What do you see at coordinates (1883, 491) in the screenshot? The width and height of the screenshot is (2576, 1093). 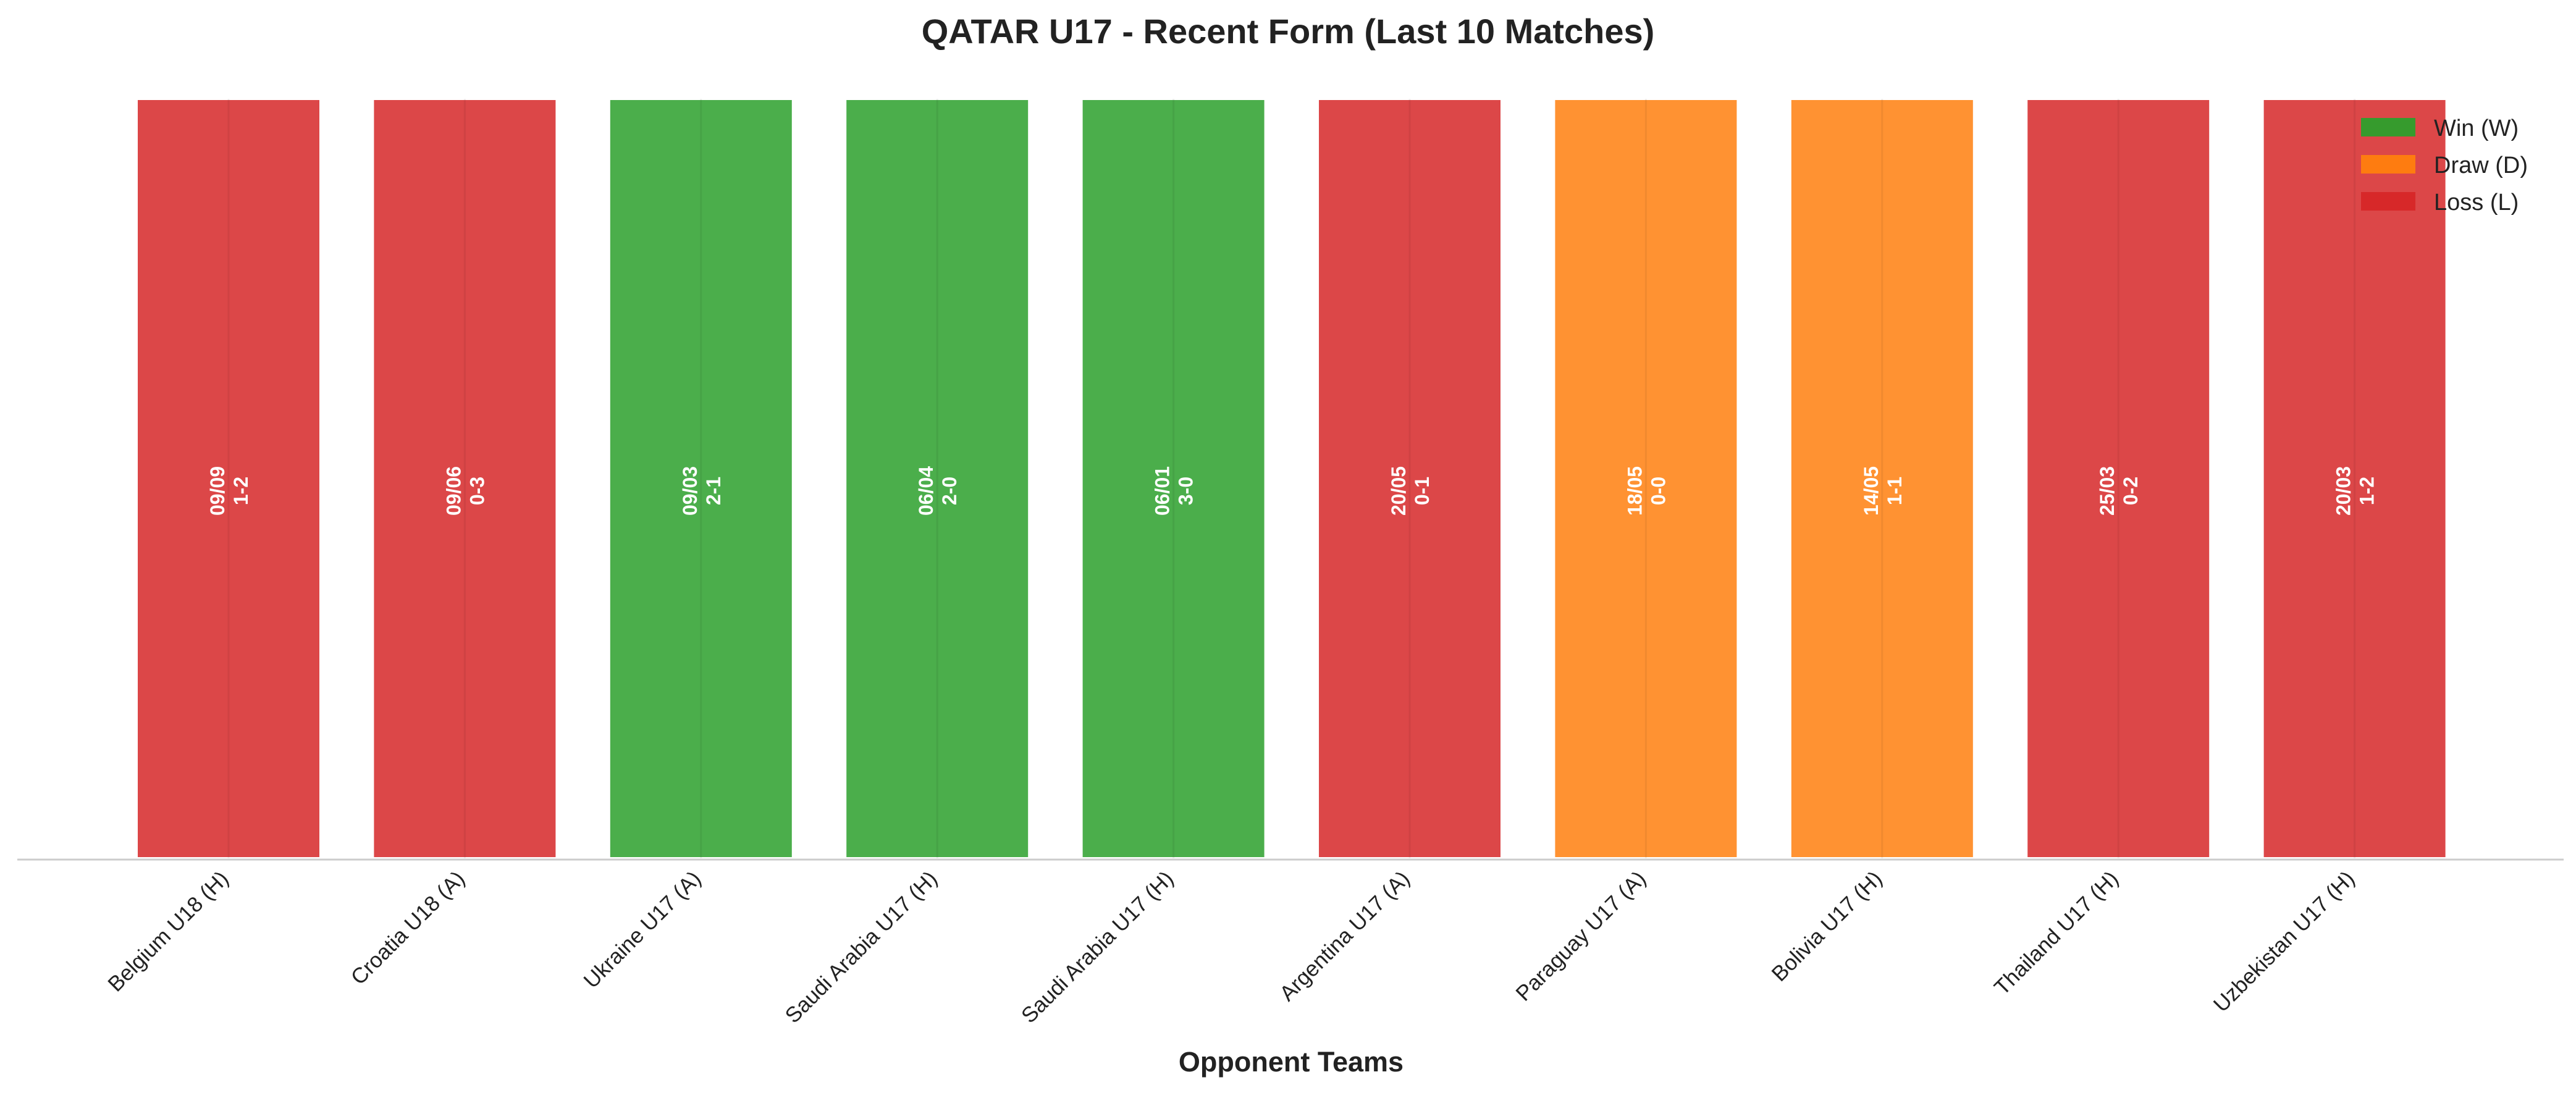 I see `bar-label-8: 14/05 1-1` at bounding box center [1883, 491].